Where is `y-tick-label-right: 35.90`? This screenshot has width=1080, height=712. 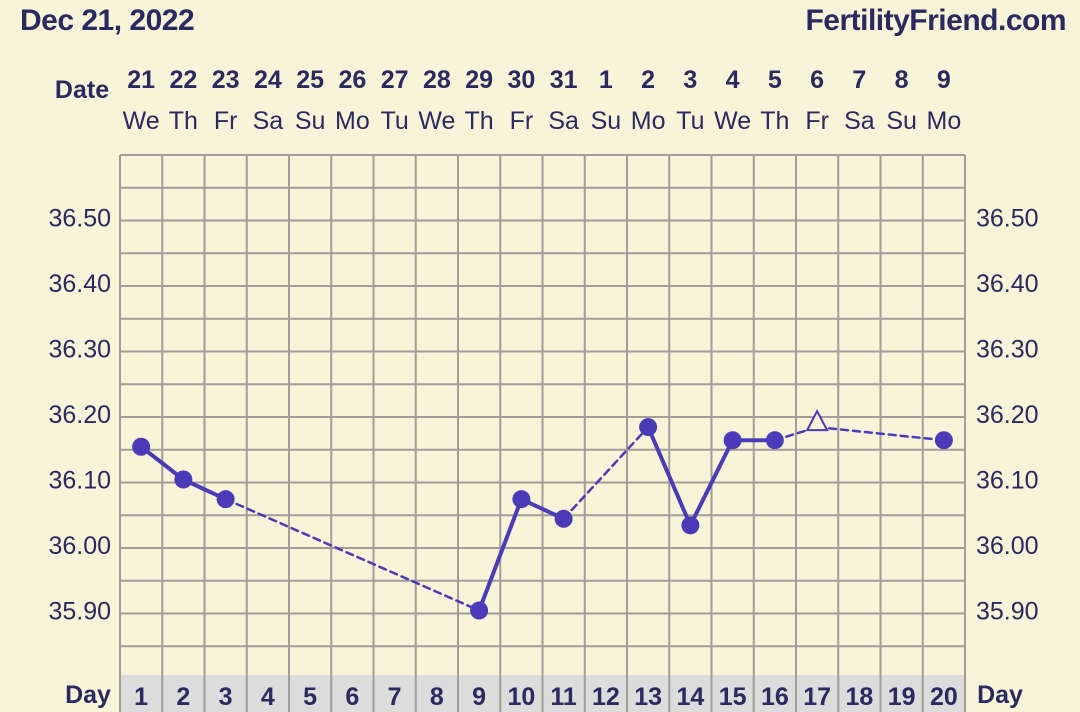
y-tick-label-right: 35.90 is located at coordinates (1007, 612).